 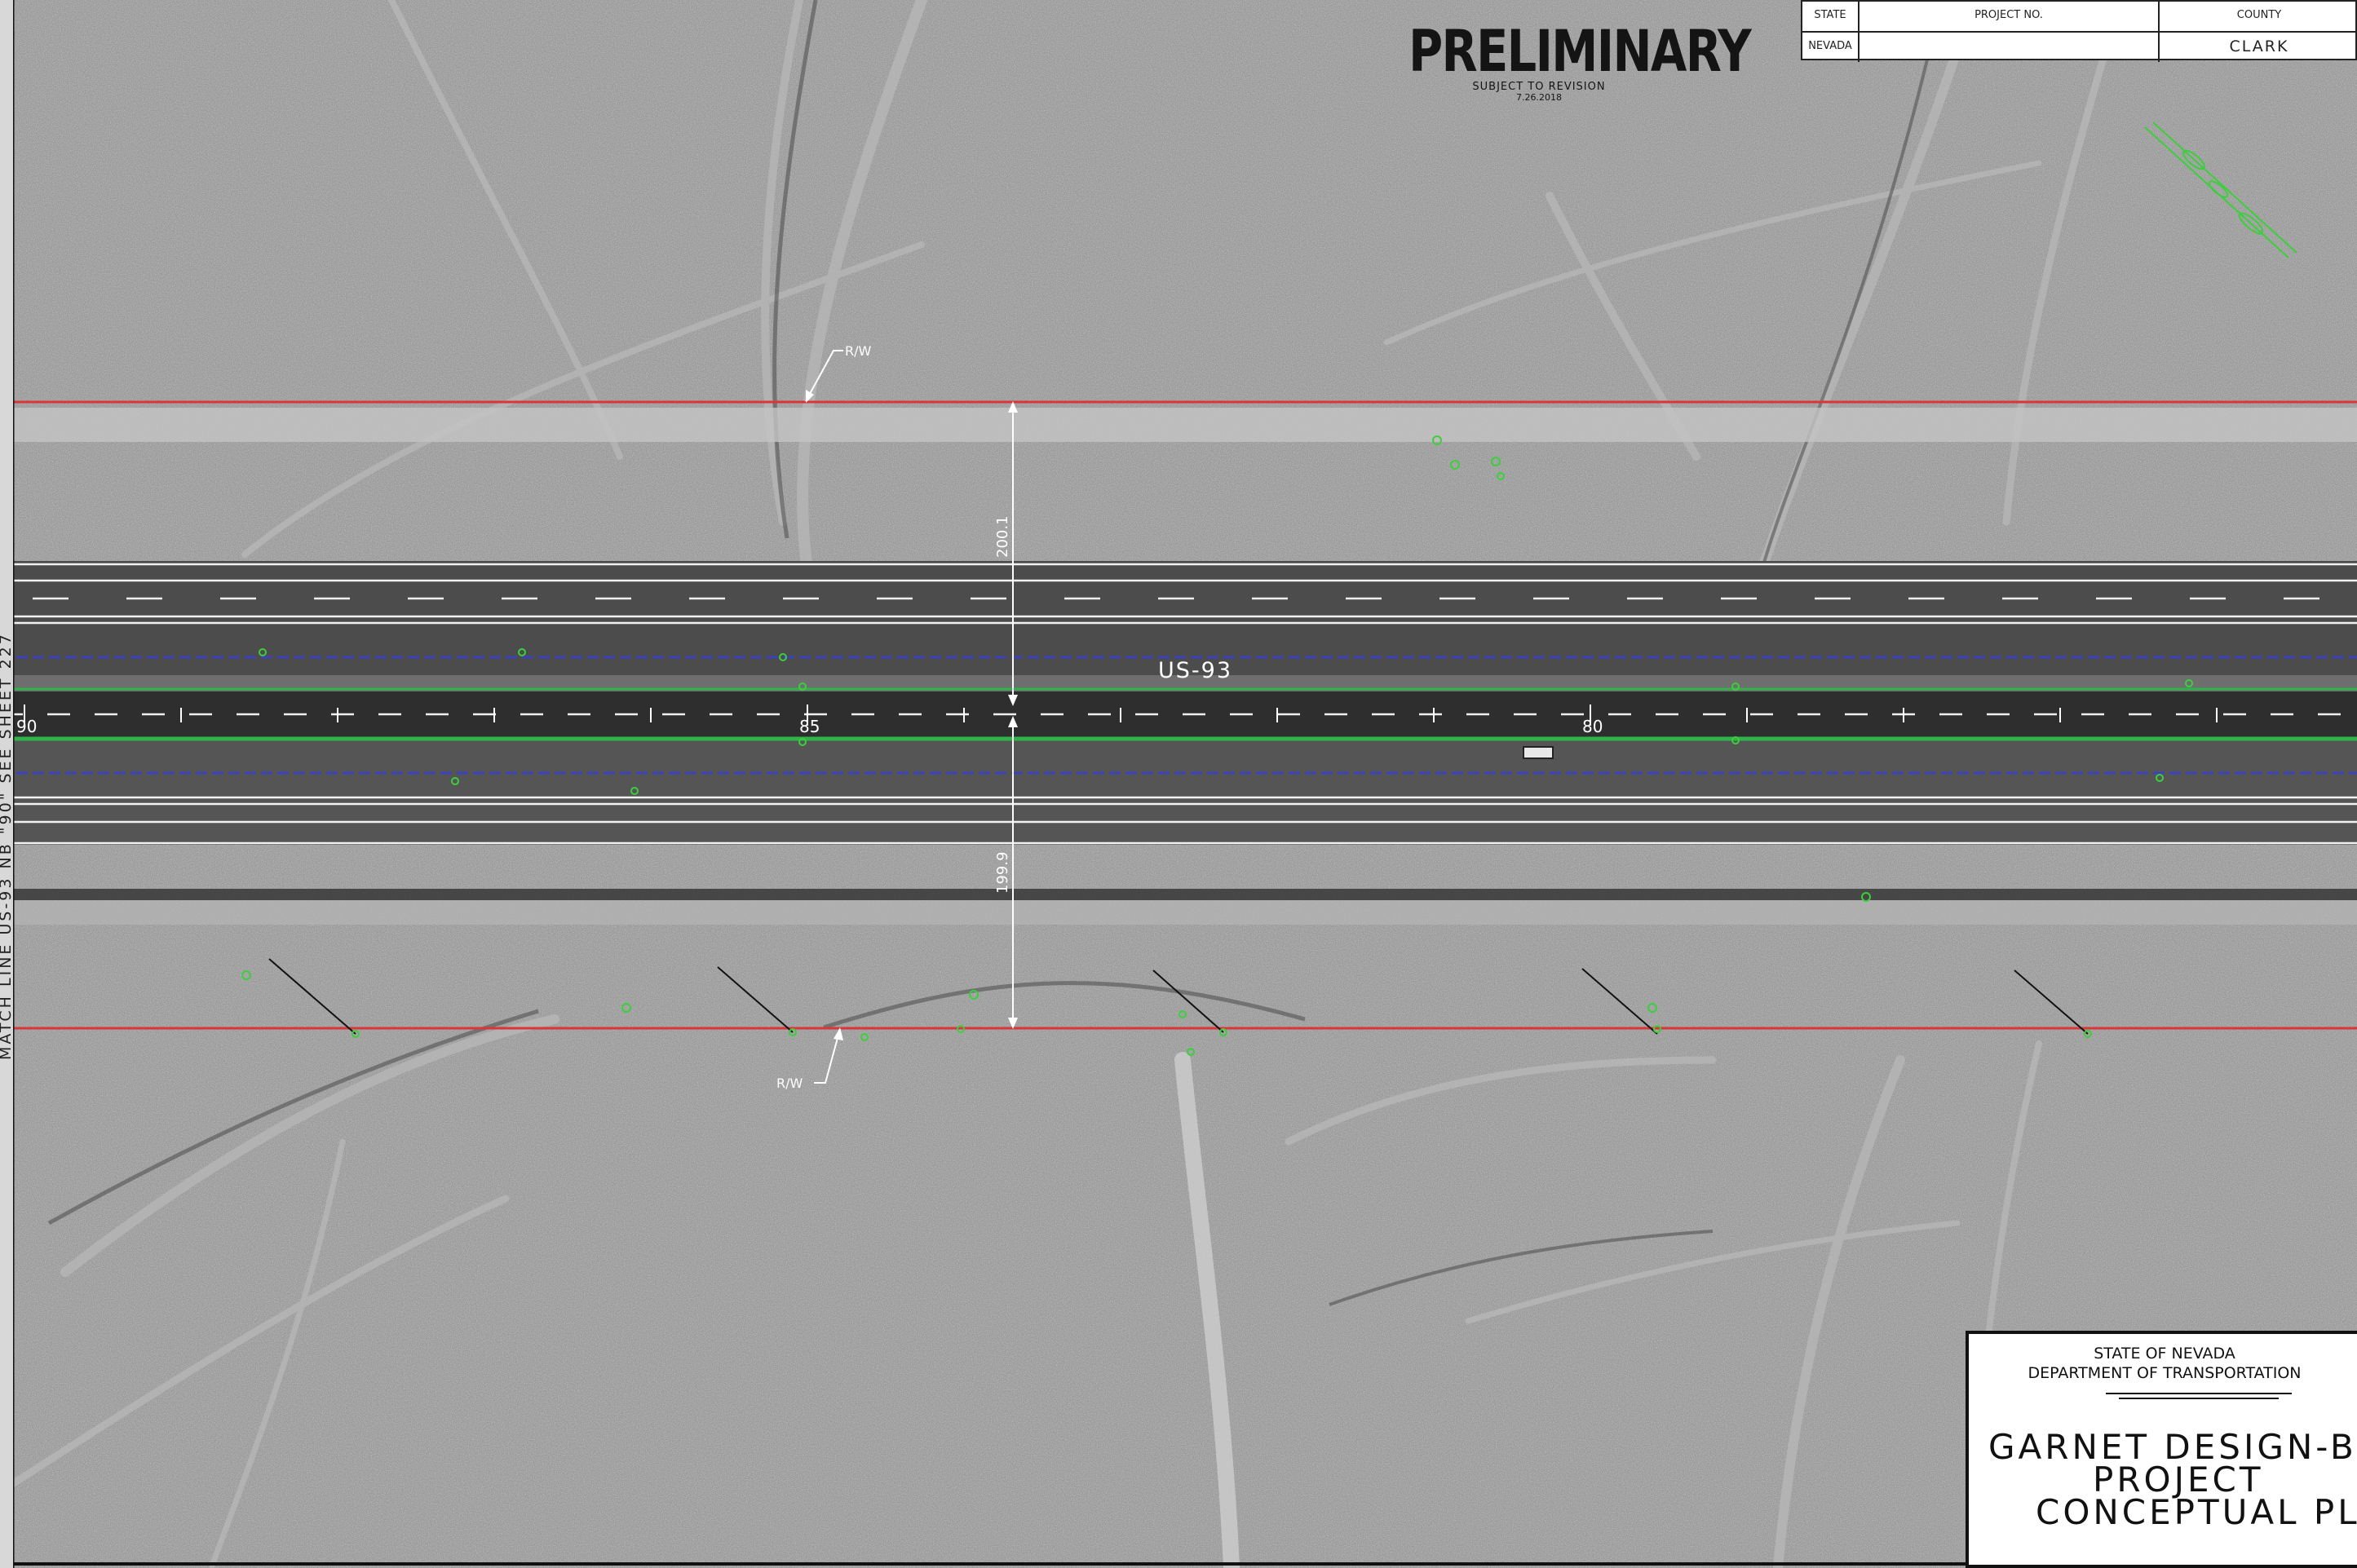 What do you see at coordinates (1580, 51) in the screenshot?
I see `preliminary-title: PRELIMINARY` at bounding box center [1580, 51].